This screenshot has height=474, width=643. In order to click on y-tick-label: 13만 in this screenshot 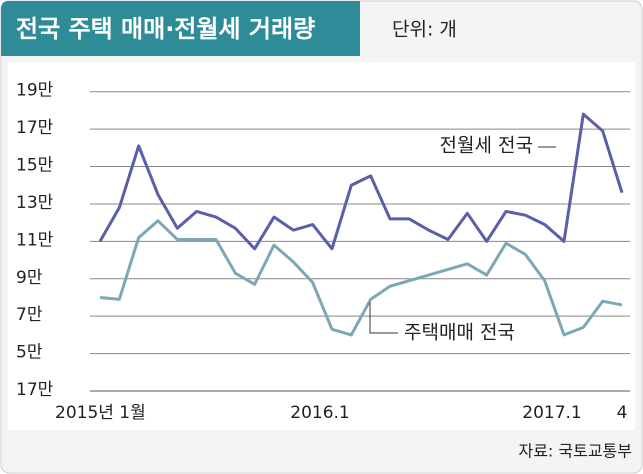, I will do `click(35, 203)`.